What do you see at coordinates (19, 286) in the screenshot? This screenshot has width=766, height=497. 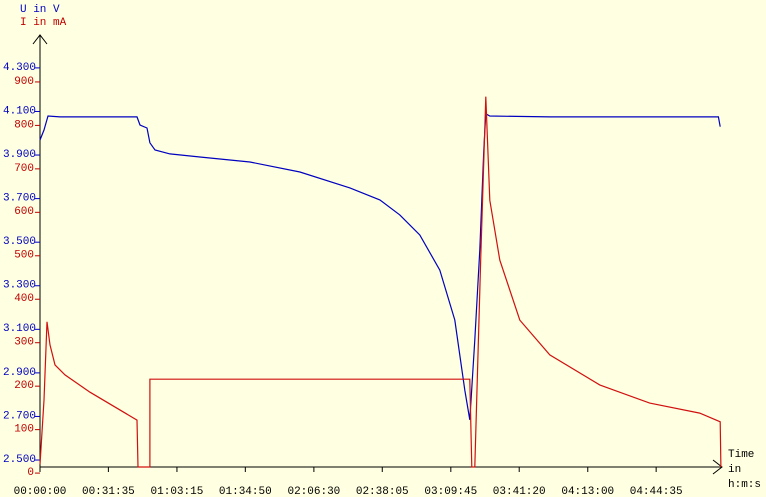 I see `y-tick-label: 3.300` at bounding box center [19, 286].